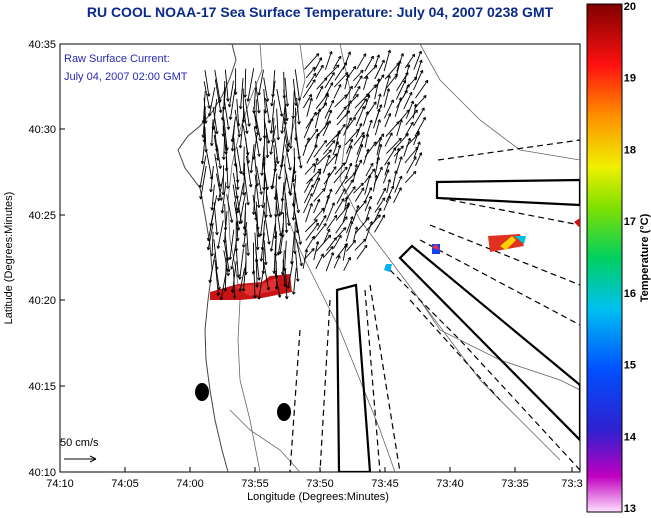 The width and height of the screenshot is (651, 518). I want to click on x-tick-label: 74:10, so click(60, 484).